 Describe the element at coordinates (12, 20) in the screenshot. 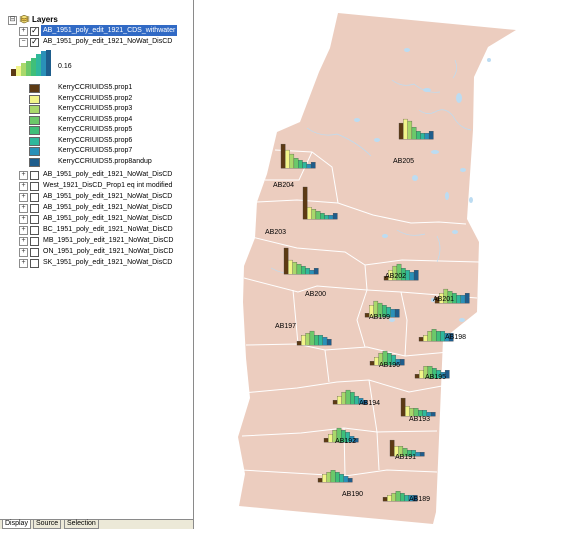

I see `collapse-icon: ⊟` at that location.